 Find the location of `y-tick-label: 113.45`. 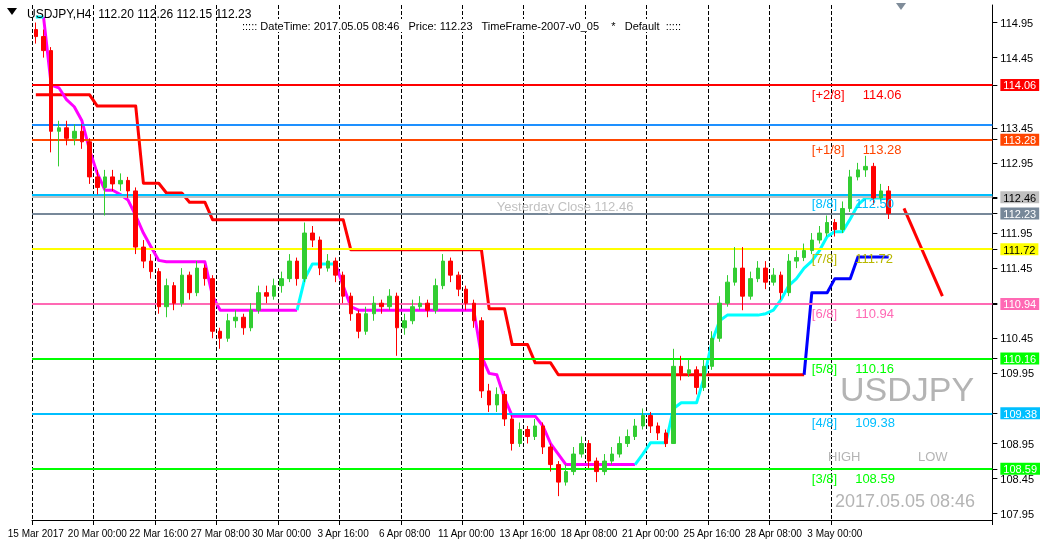

y-tick-label: 113.45 is located at coordinates (1017, 127).